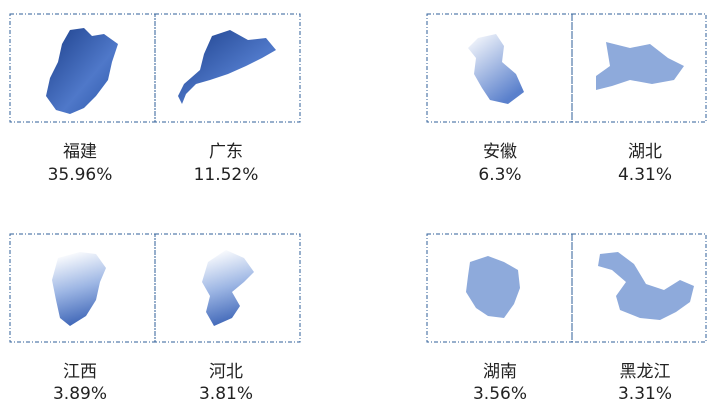 Image resolution: width=707 pixels, height=401 pixels. Describe the element at coordinates (226, 372) in the screenshot. I see `province-name: 河北` at that location.